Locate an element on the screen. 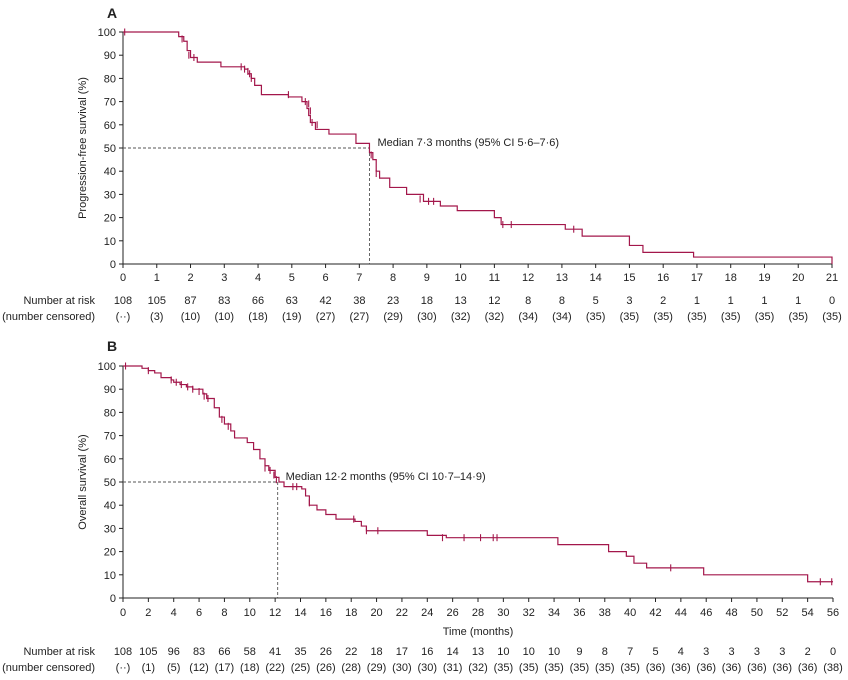  number-censored: (3) is located at coordinates (156, 317).